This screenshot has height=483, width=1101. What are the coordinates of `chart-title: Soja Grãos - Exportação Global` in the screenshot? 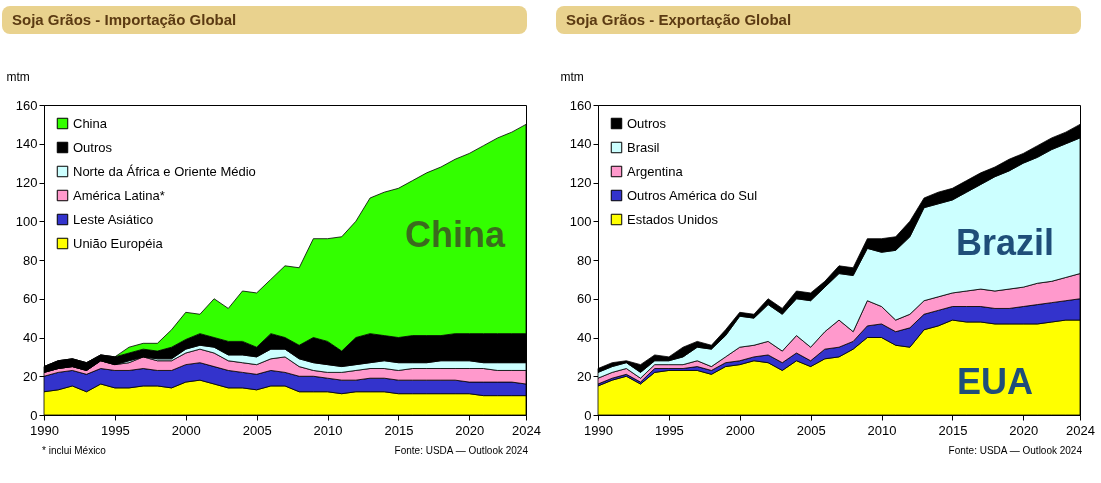 It's located at (818, 20).